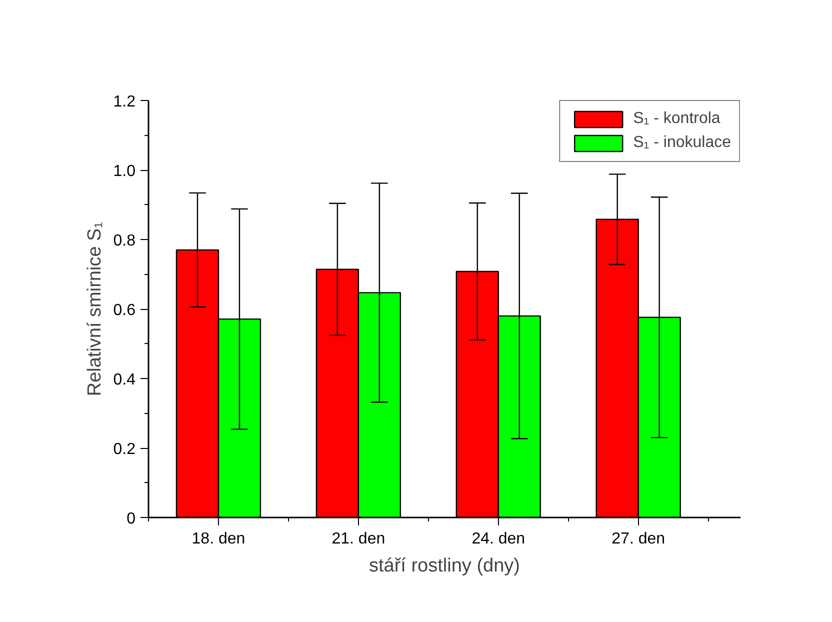 The height and width of the screenshot is (622, 832). Describe the element at coordinates (124, 310) in the screenshot. I see `y-tick-label: 0.6` at that location.